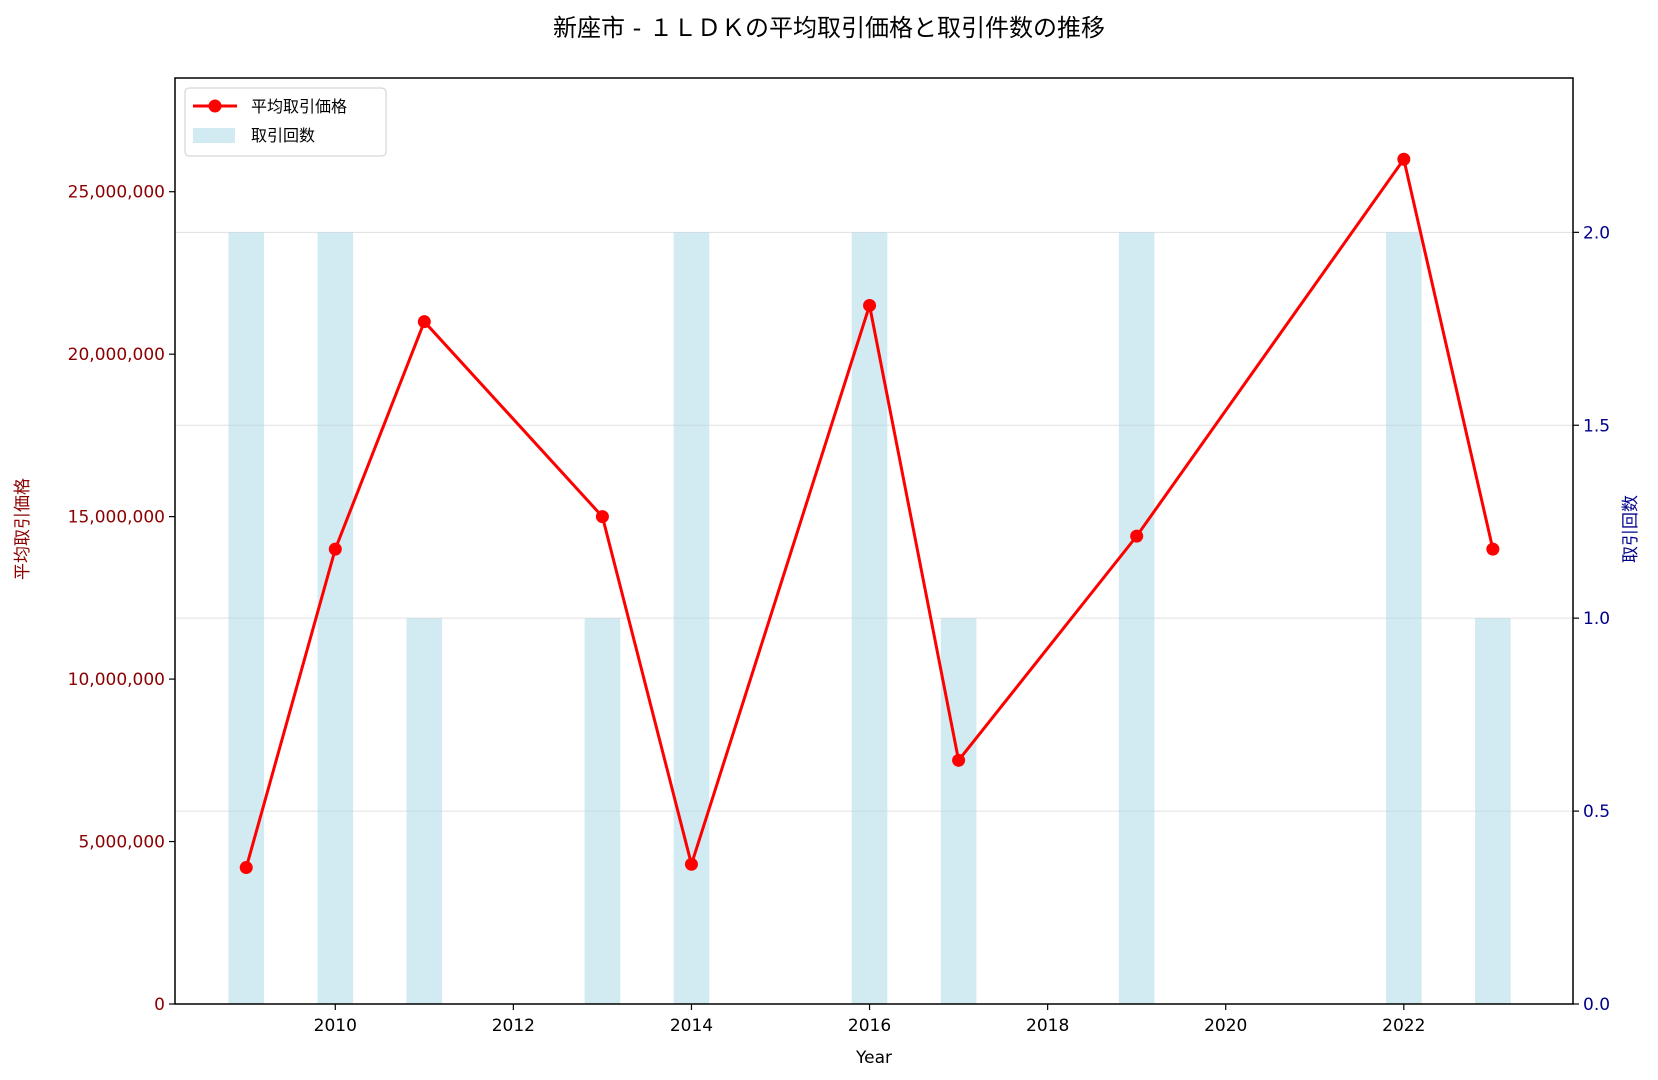 The height and width of the screenshot is (1080, 1658). Describe the element at coordinates (116, 680) in the screenshot. I see `y-left-tick-label: 10,000,000` at that location.